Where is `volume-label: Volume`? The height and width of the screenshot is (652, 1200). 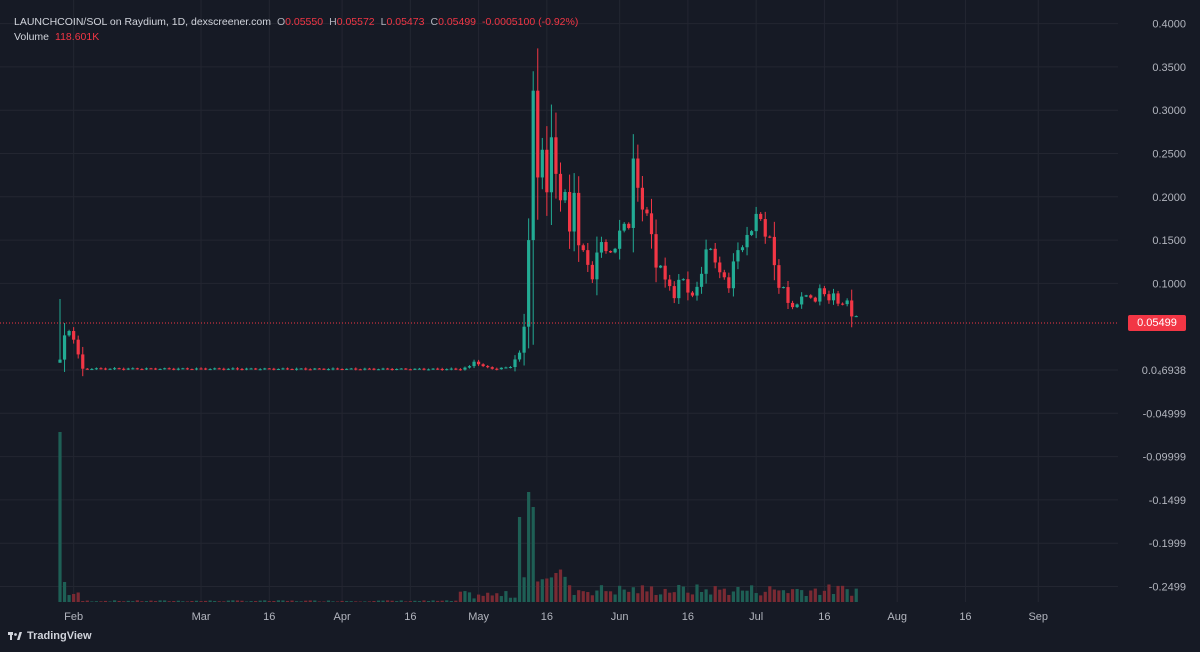
volume-label: Volume is located at coordinates (32, 36).